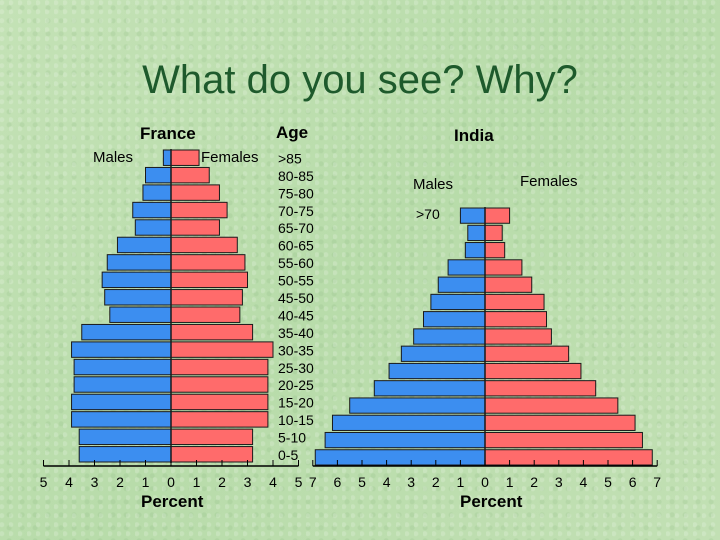  What do you see at coordinates (167, 157) in the screenshot?
I see `male-bar->85` at bounding box center [167, 157].